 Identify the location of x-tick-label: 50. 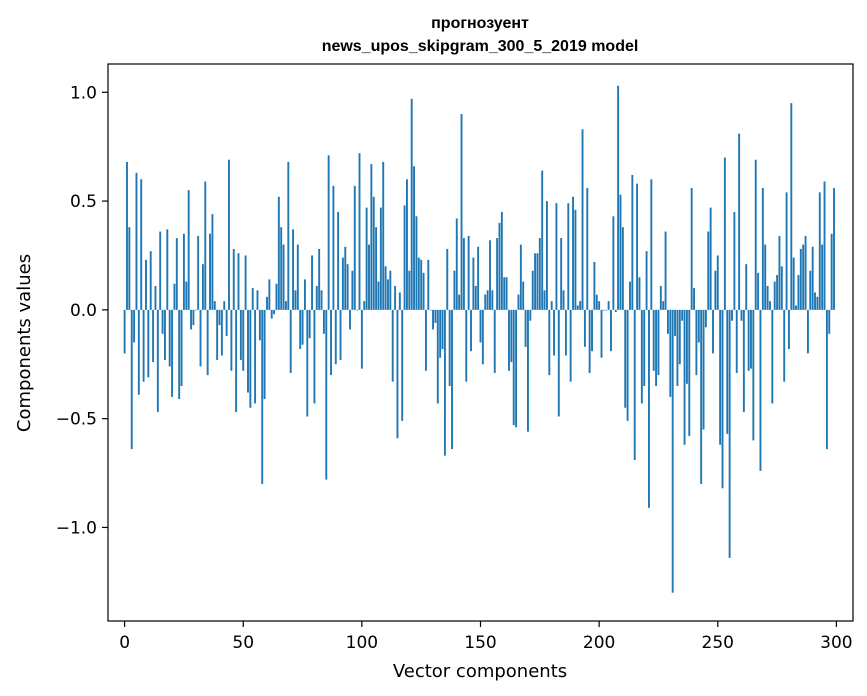
(243, 643).